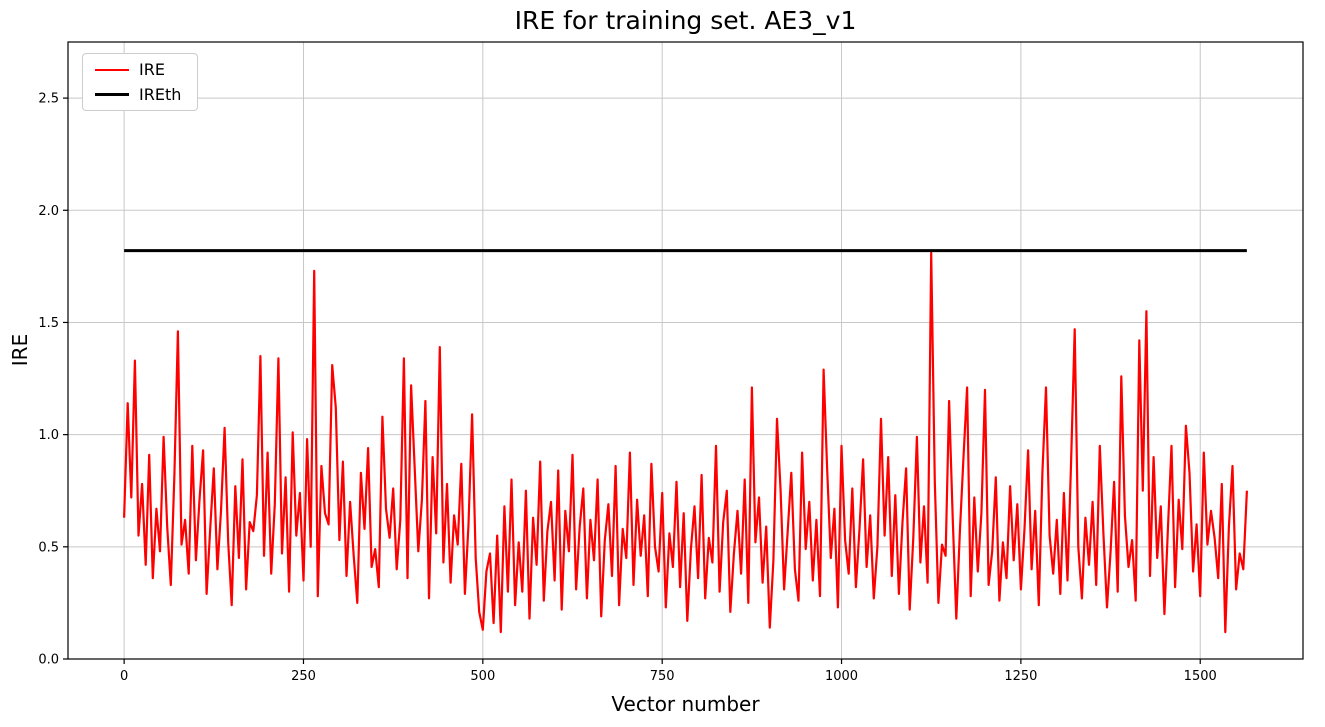 The height and width of the screenshot is (727, 1325). Describe the element at coordinates (662, 676) in the screenshot. I see `x-tick-label: 750` at that location.